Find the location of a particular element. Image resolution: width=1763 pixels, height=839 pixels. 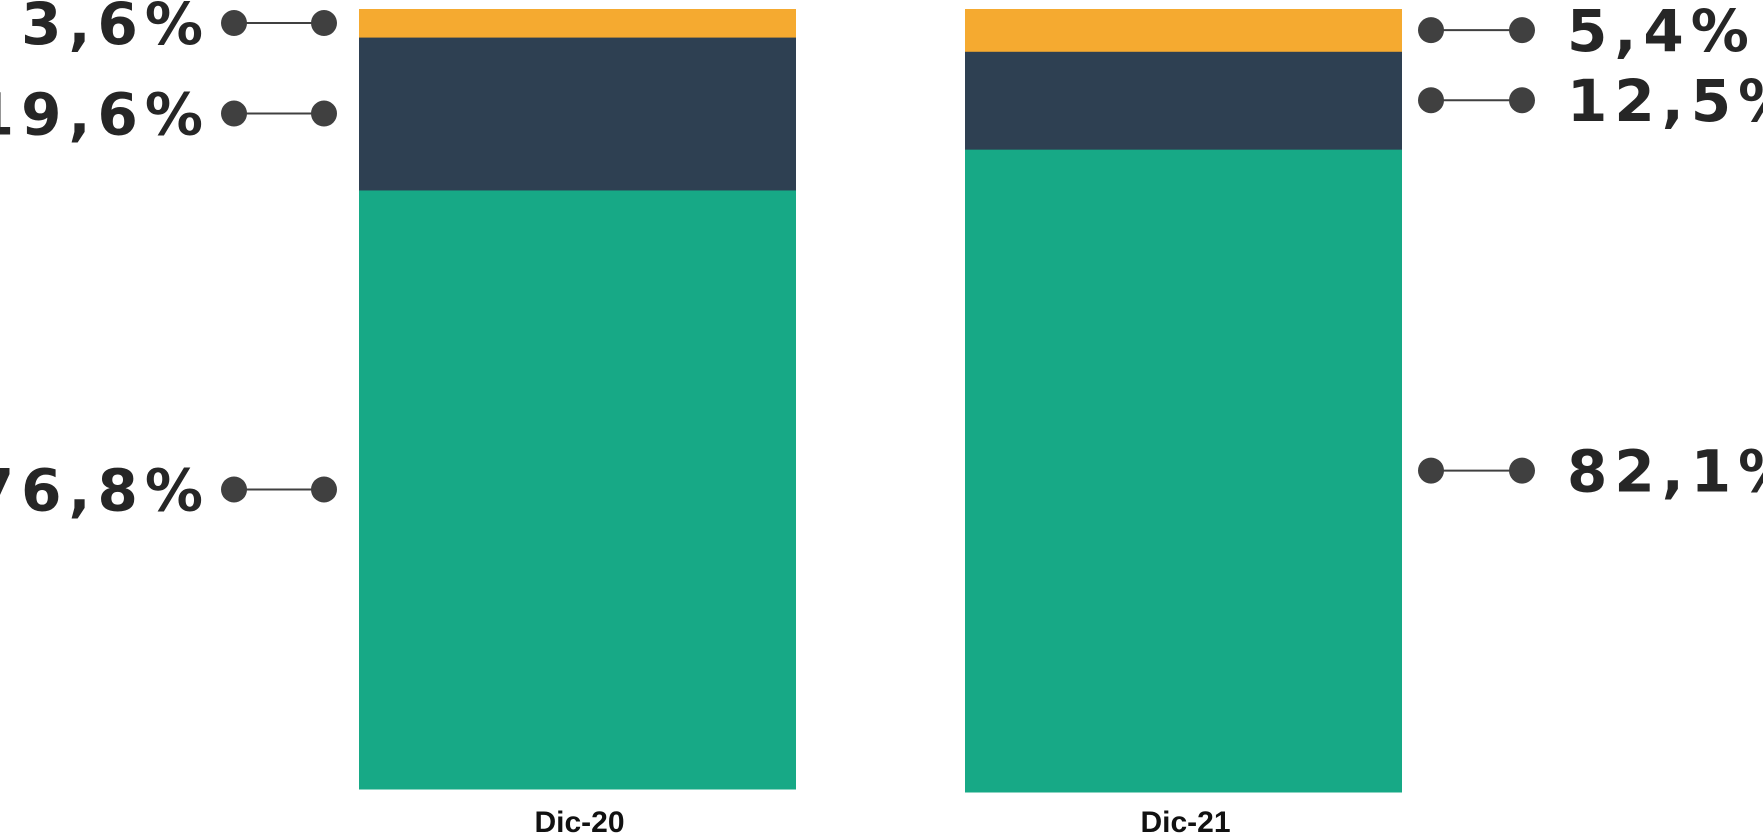

leader-dot-inner-Dic-20-s0 is located at coordinates (324, 489).